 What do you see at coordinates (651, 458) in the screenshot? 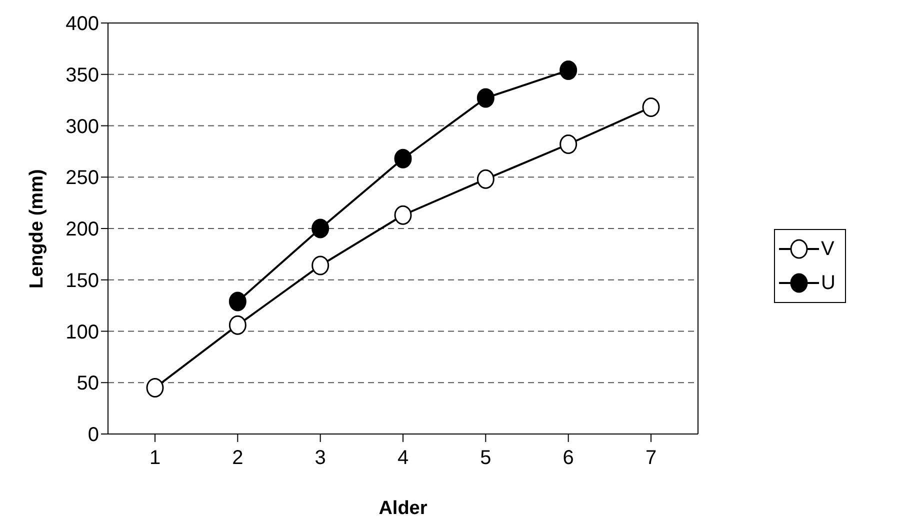
I see `x-tick-label: 7` at bounding box center [651, 458].